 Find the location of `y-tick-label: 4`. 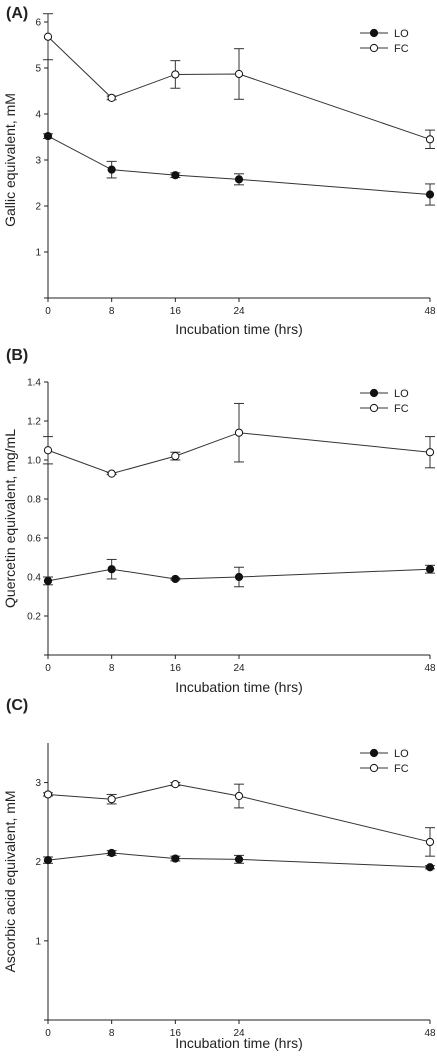

y-tick-label: 4 is located at coordinates (38, 115).